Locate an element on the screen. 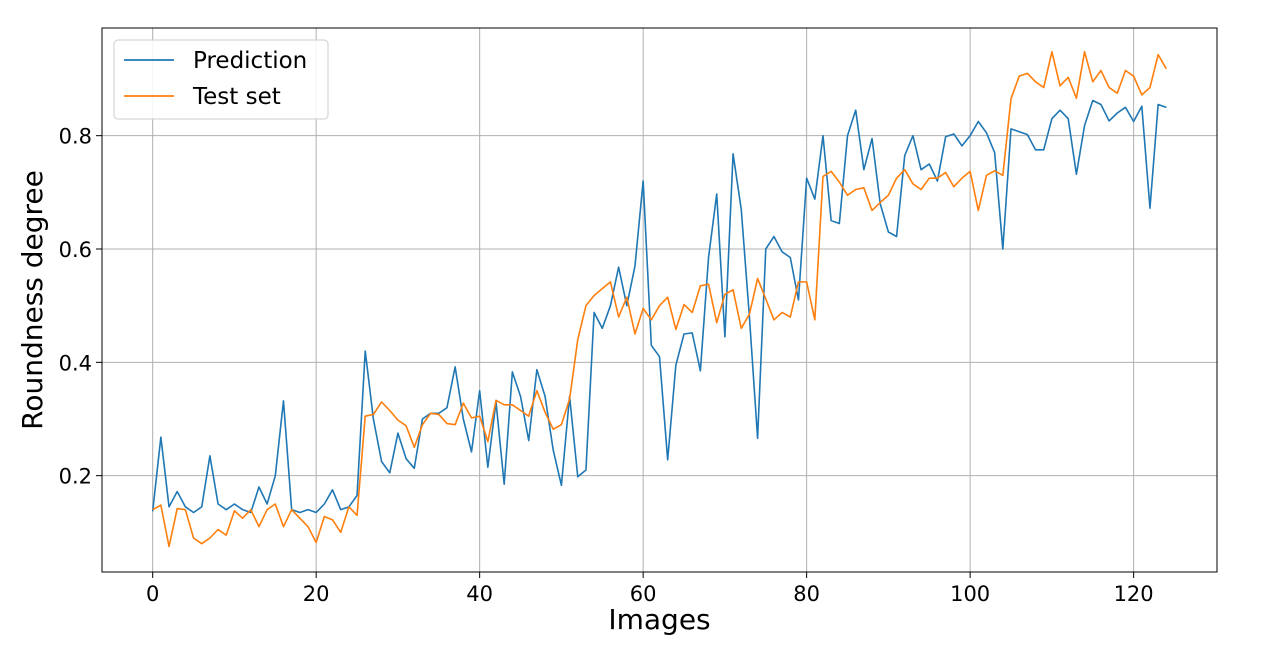 This screenshot has height=650, width=1275. legend-label-test-set: Test set is located at coordinates (236, 97).